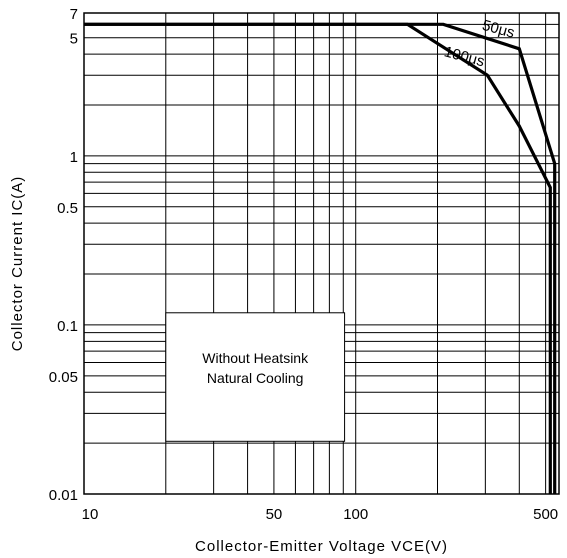 The width and height of the screenshot is (567, 558). Describe the element at coordinates (90, 514) in the screenshot. I see `x-tick-label: 10` at that location.